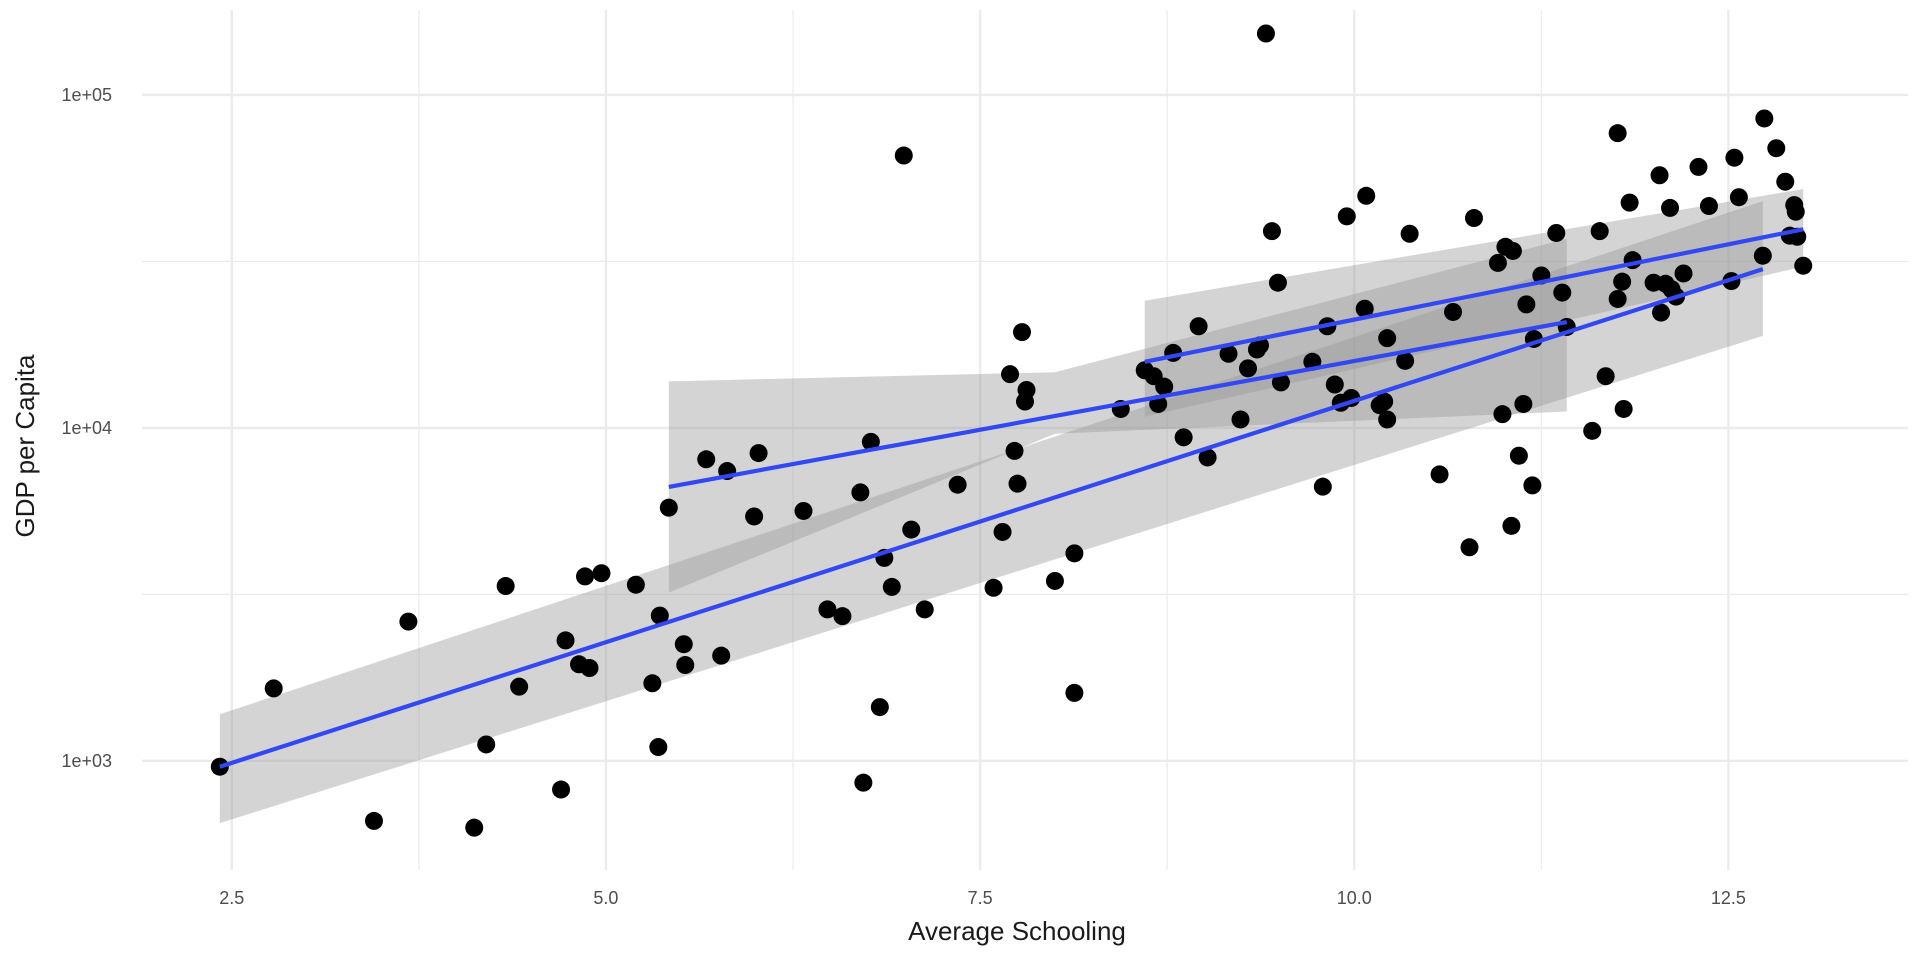 The image size is (1920, 960). I want to click on y-tick-label: 1e+03, so click(86, 761).